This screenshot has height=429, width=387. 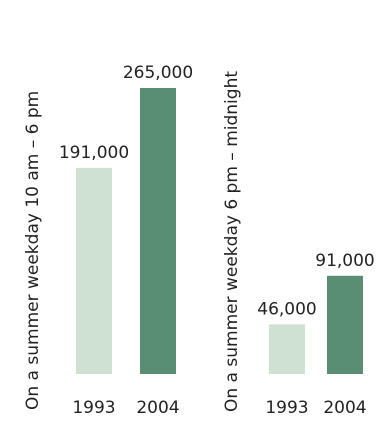 What do you see at coordinates (158, 231) in the screenshot?
I see `bar-daytime-2004` at bounding box center [158, 231].